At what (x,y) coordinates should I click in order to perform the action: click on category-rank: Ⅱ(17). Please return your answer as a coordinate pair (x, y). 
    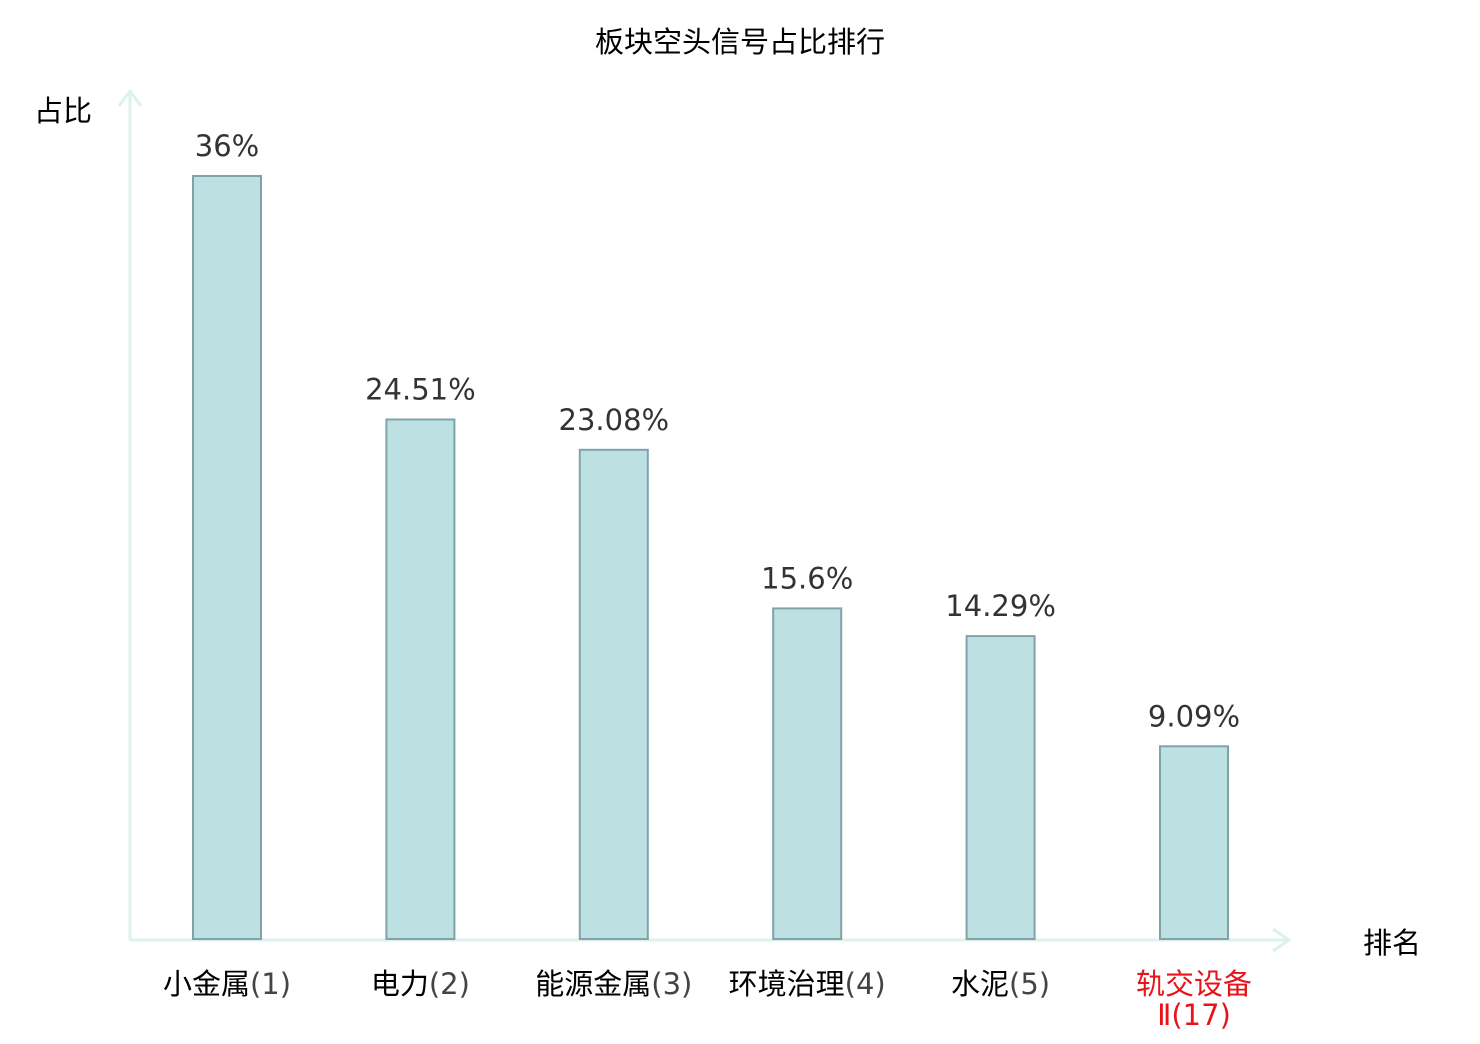
    Looking at the image, I should click on (1194, 1015).